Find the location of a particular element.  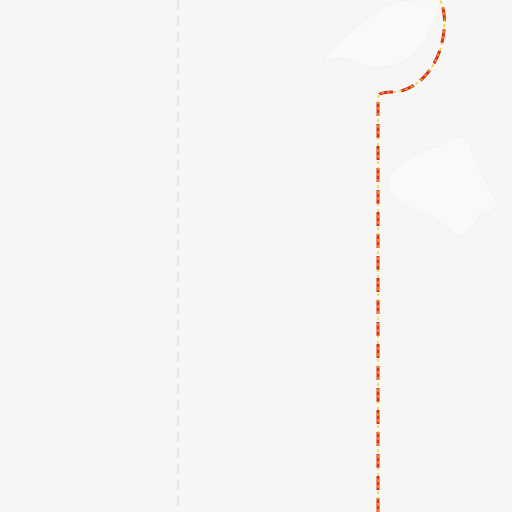

route-line is located at coordinates (411, 256).